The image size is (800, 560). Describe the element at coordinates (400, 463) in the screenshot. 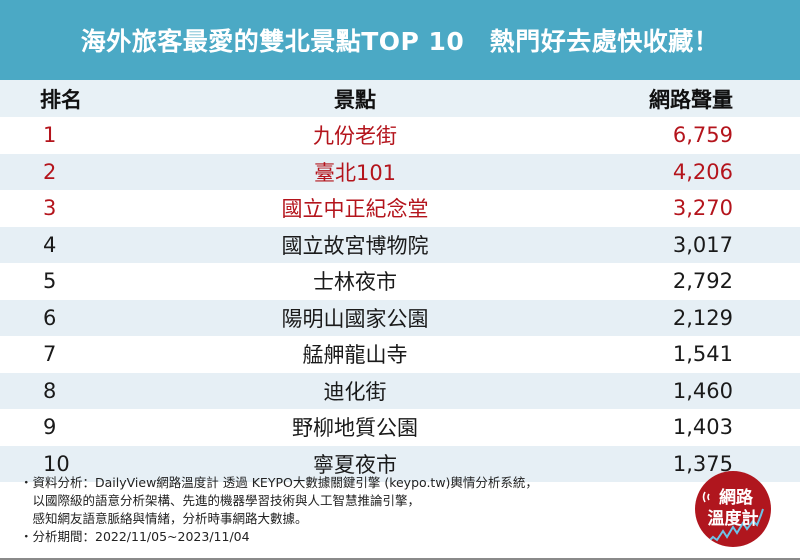

I see `table-row: 10 寧夏夜市 1,375` at that location.